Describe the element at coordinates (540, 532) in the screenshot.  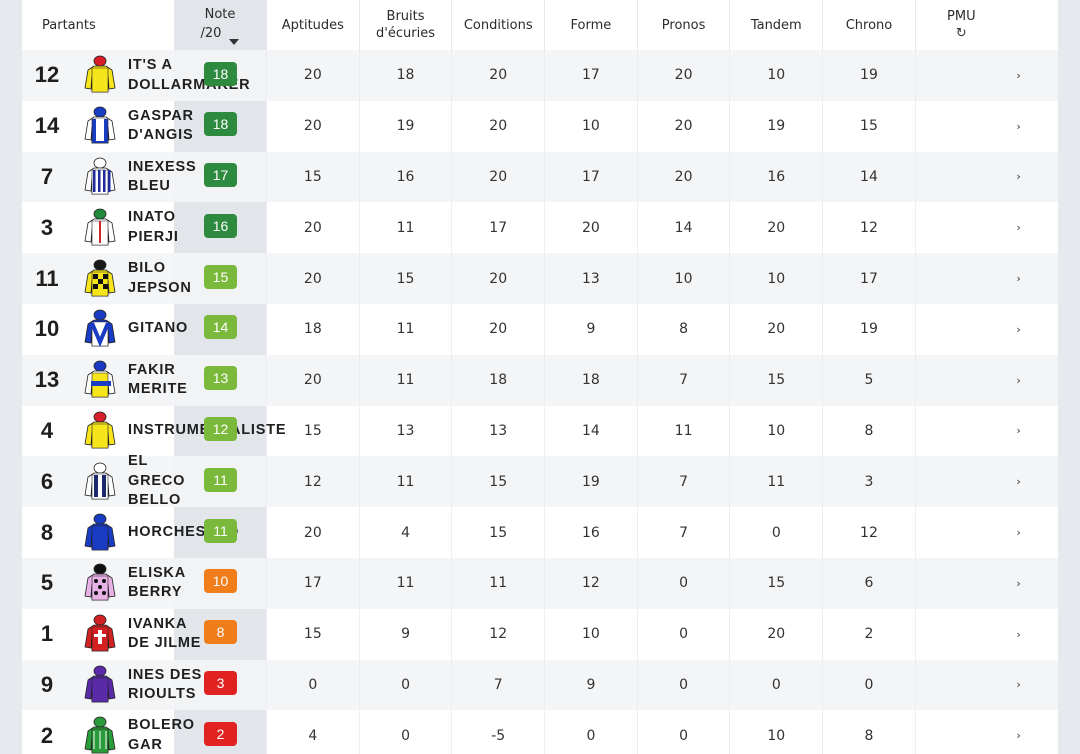
I see `table-row: 8 HORCHESTRO 11 20 4 15 16 7 0 12 ›` at that location.